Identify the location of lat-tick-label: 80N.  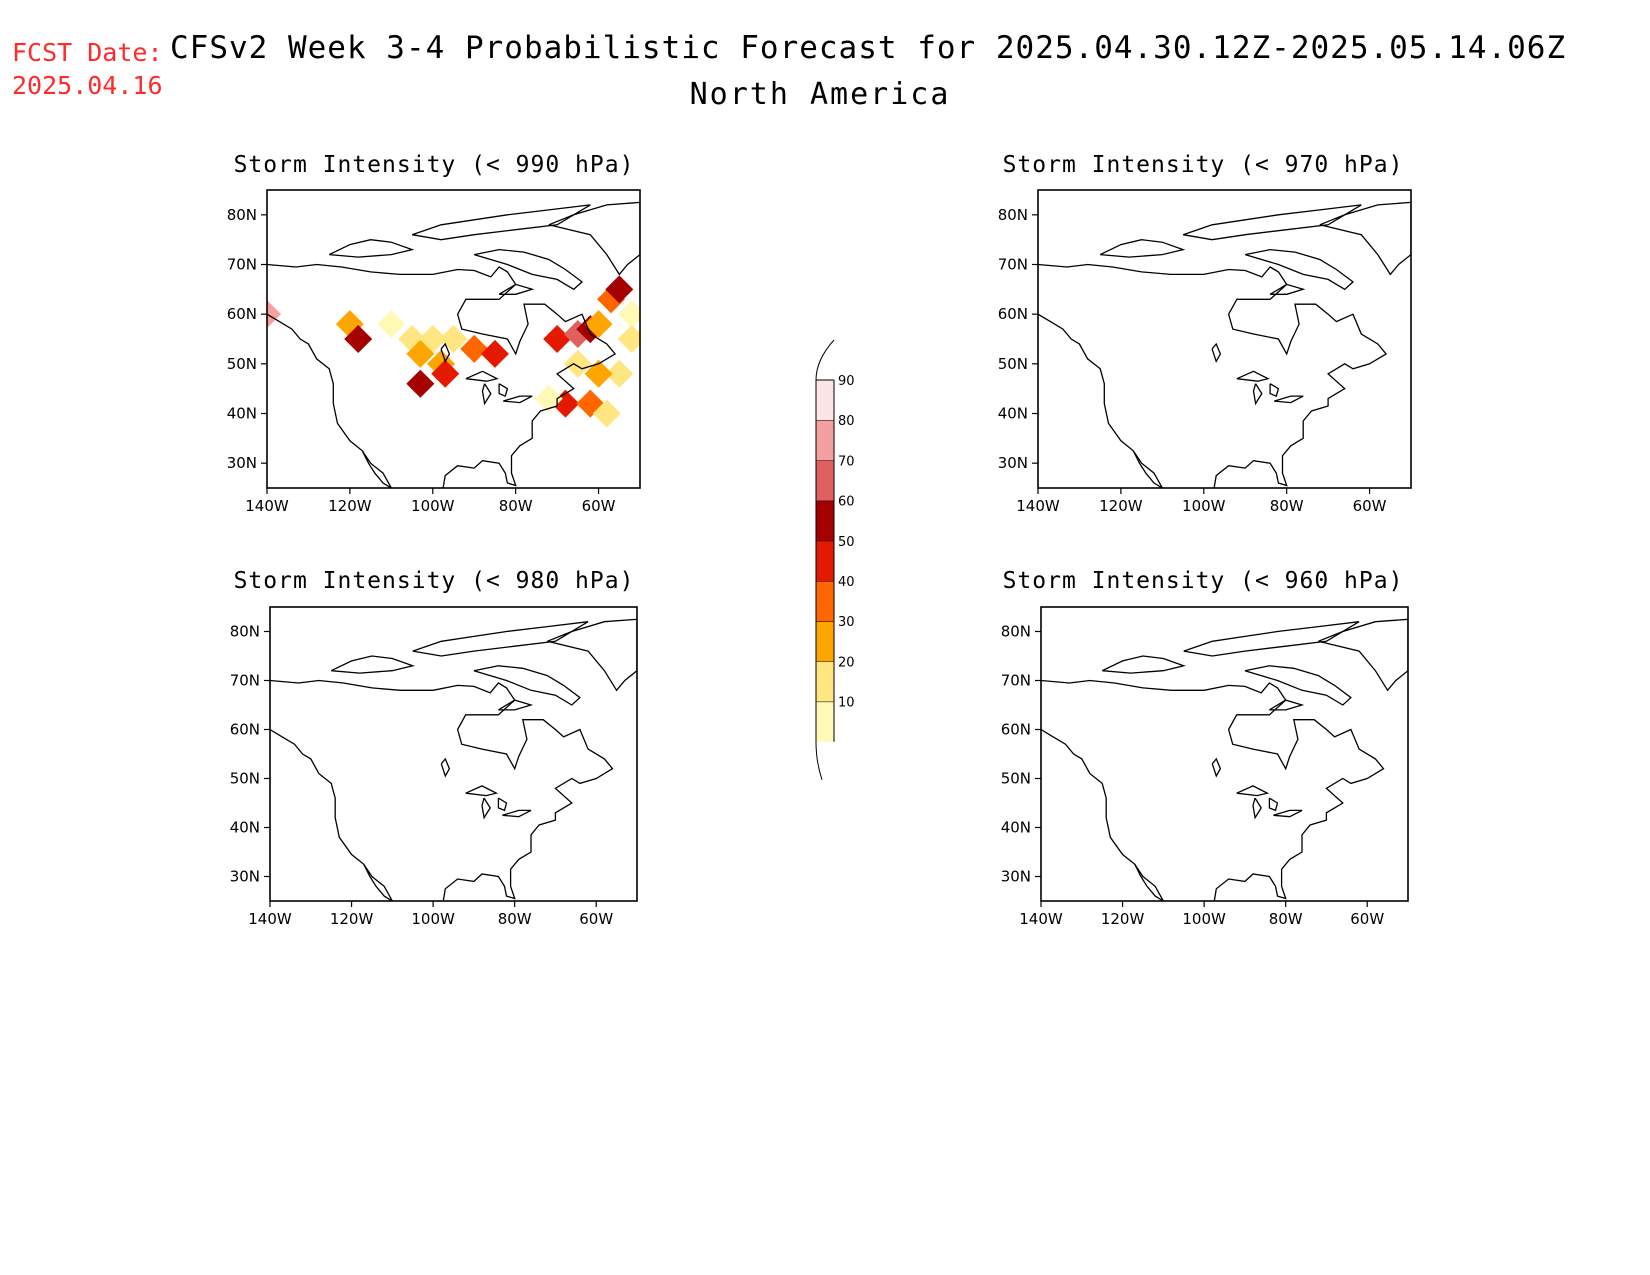
(245, 632).